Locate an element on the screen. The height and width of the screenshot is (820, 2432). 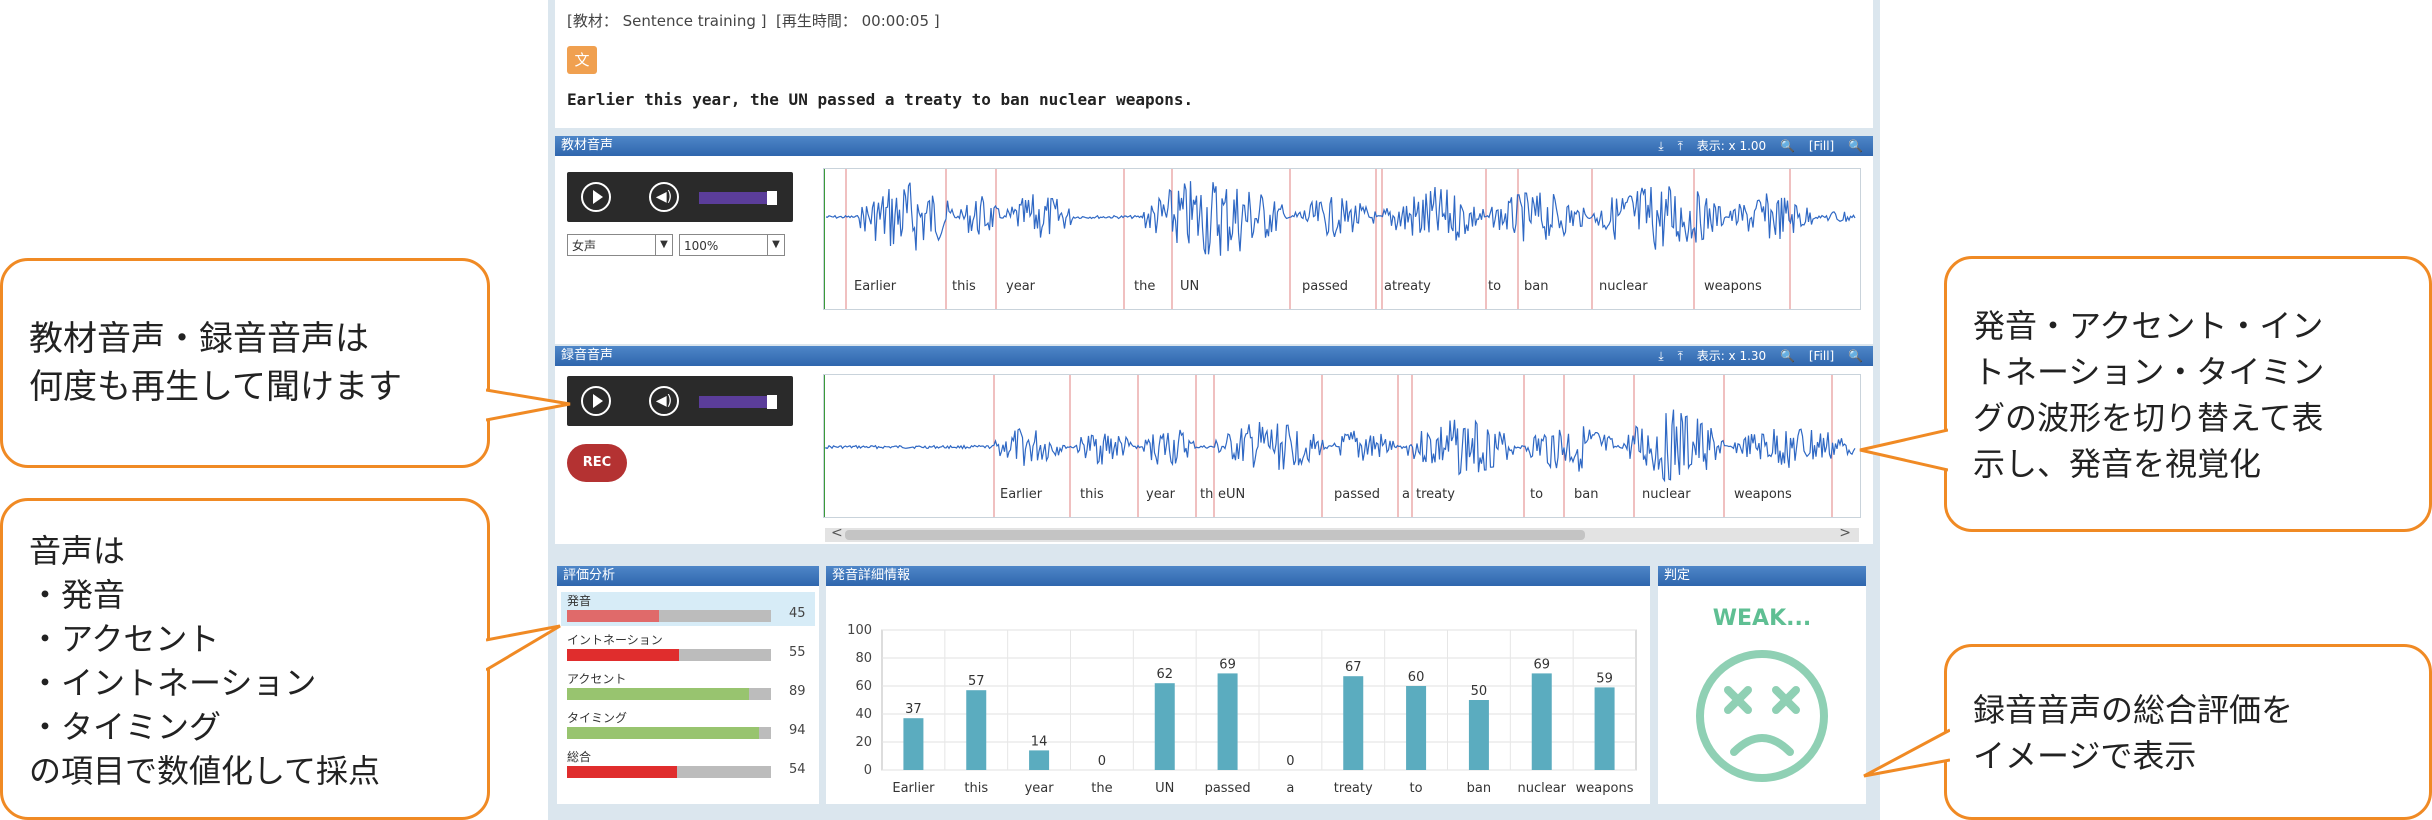
waveform-word-label: ban is located at coordinates (1536, 286).